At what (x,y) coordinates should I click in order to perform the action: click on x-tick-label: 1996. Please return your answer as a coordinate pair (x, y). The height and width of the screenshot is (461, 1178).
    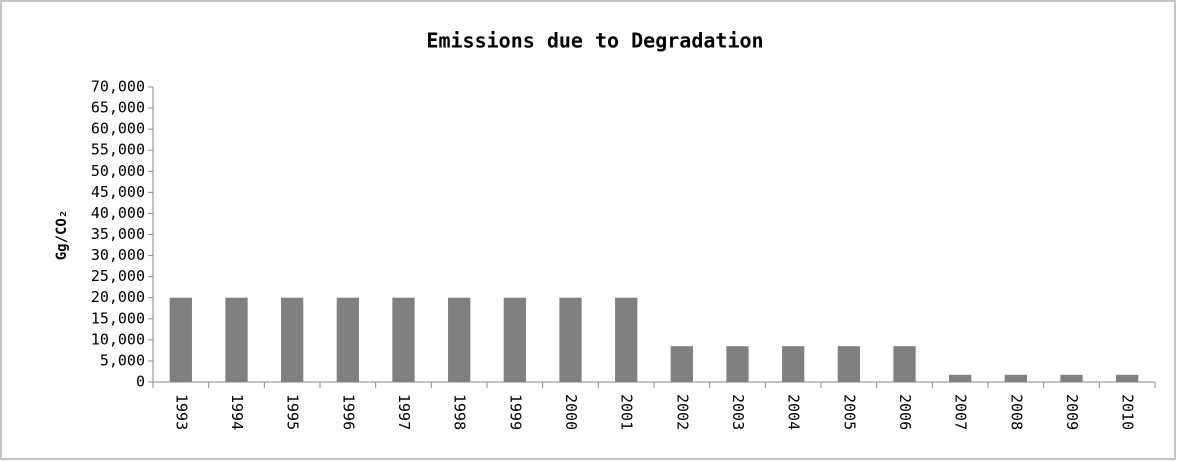
    Looking at the image, I should click on (348, 412).